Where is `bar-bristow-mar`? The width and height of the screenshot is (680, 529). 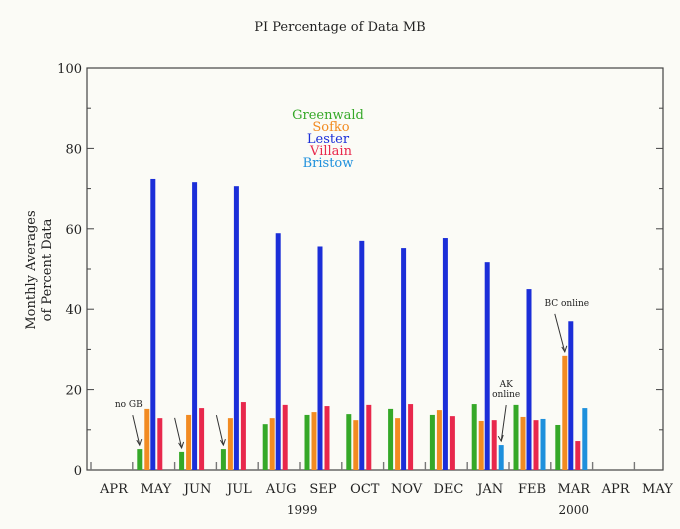
bar-bristow-mar is located at coordinates (585, 439).